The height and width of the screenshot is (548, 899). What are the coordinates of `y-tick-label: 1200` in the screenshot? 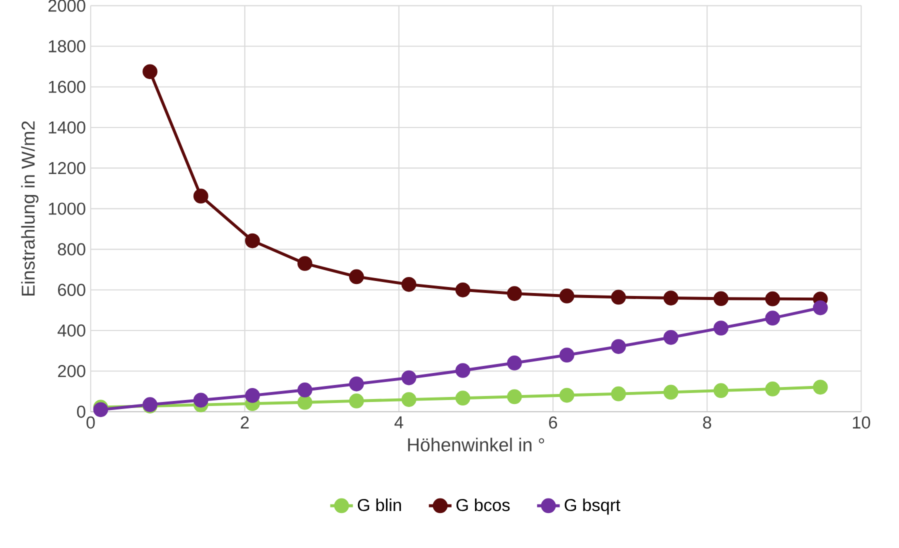 It's located at (67, 168).